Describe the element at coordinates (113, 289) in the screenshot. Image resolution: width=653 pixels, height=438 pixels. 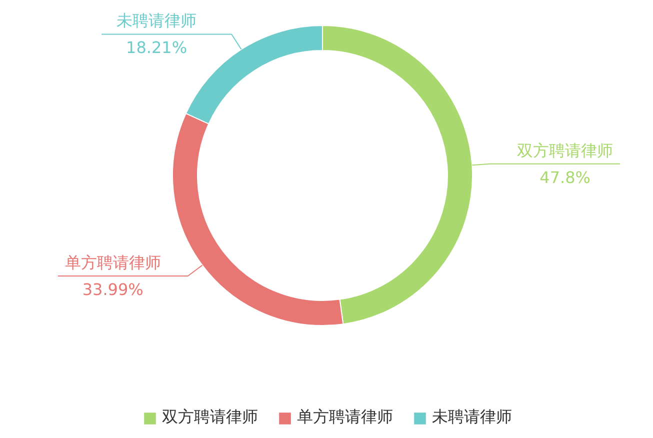
I see `data-label: 33.99%` at that location.